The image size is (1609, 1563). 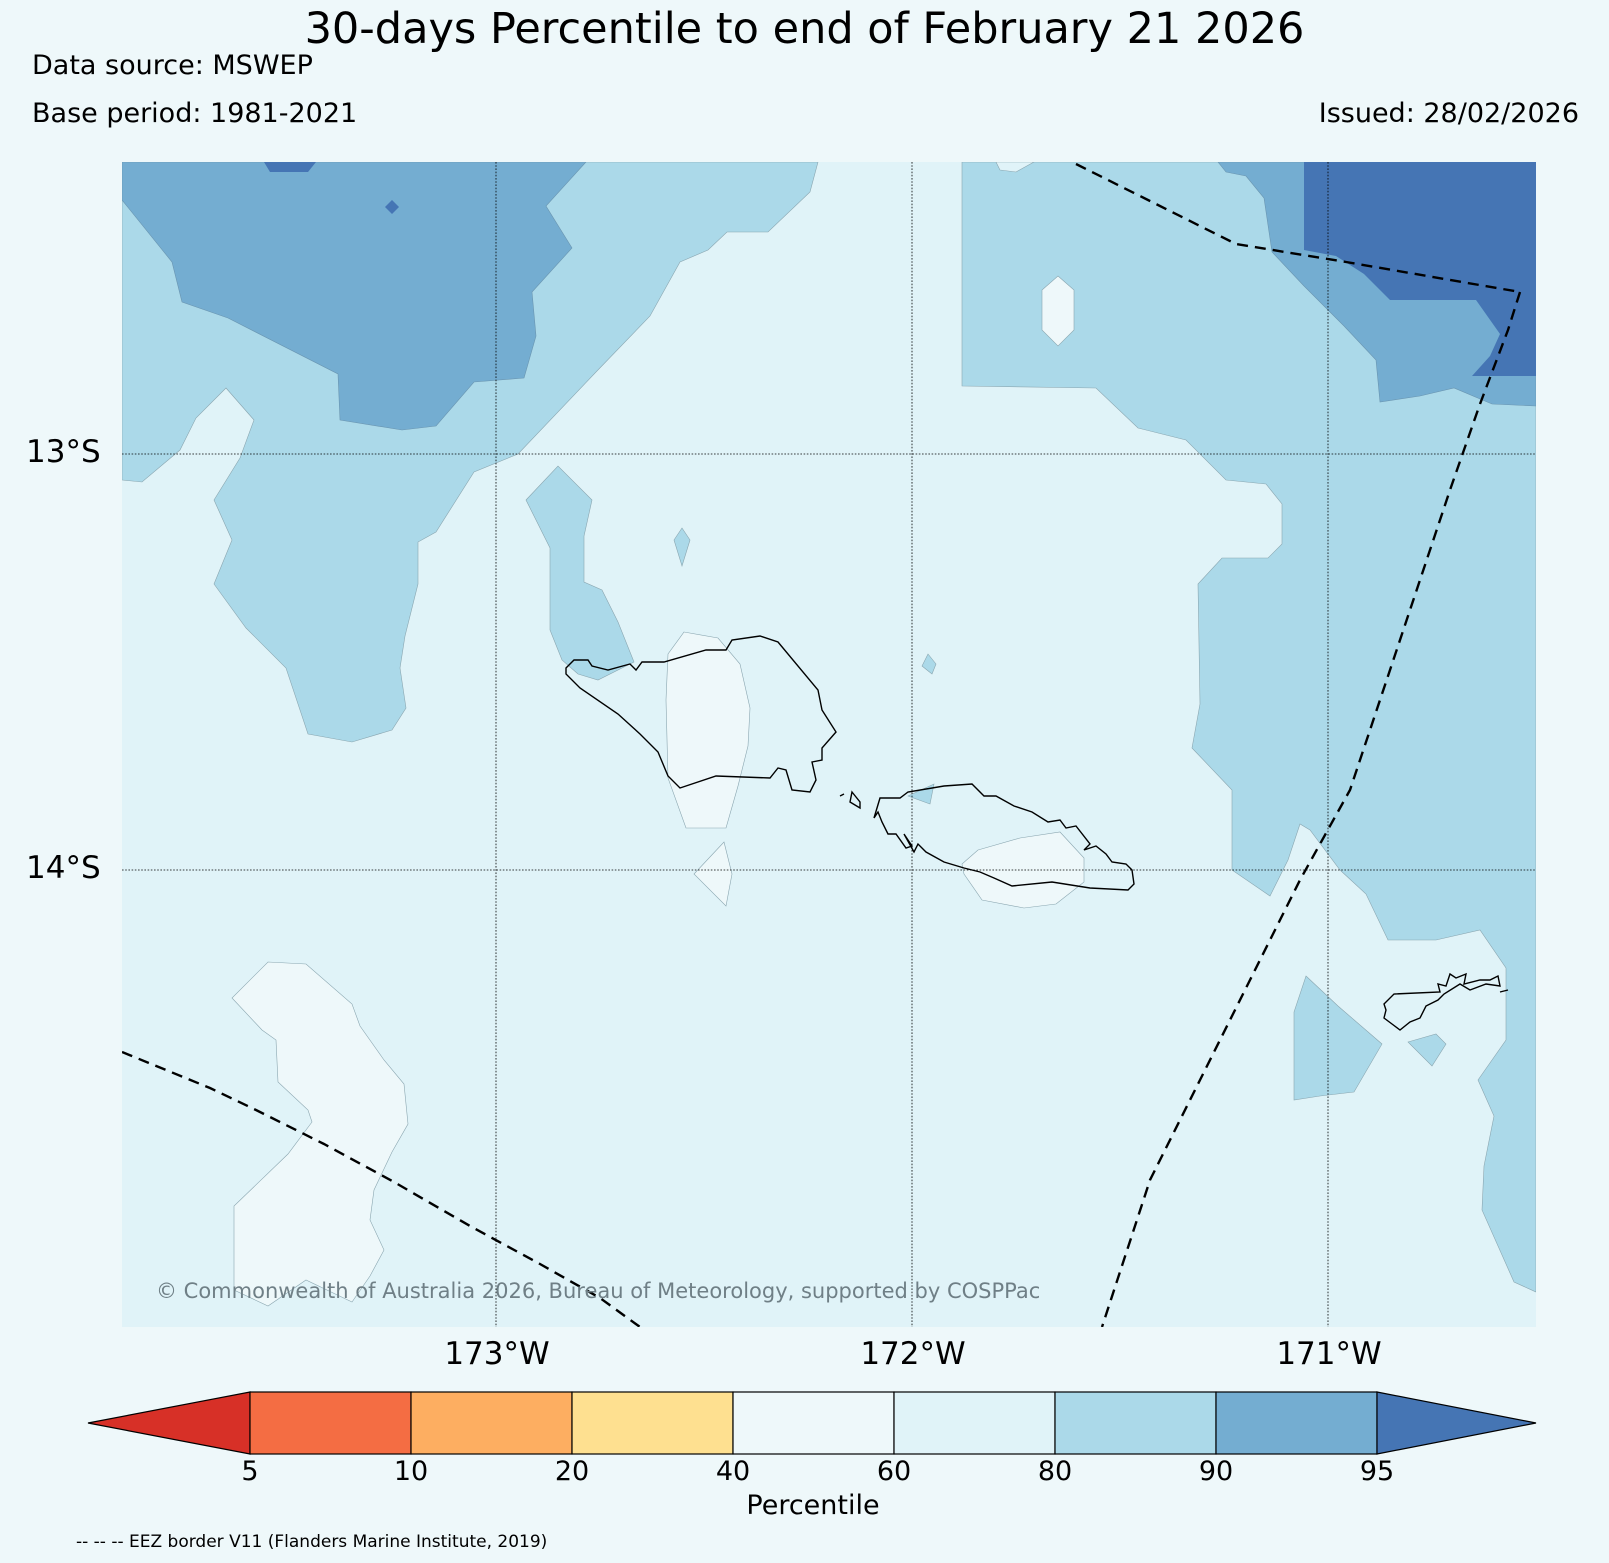 I want to click on lat-label-14s: 14°S, so click(x=63, y=868).